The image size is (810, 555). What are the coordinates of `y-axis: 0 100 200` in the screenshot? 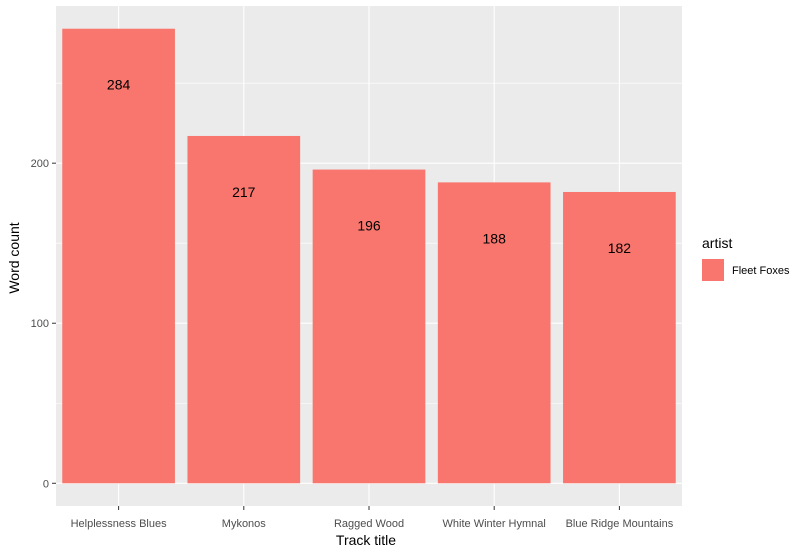 It's located at (43, 324).